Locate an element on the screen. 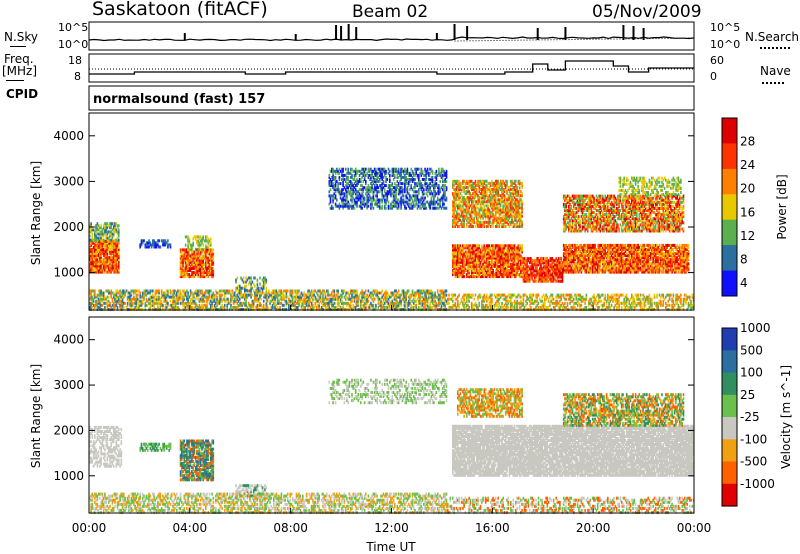 This screenshot has height=554, width=800. cpid-panel-frame is located at coordinates (391, 98).